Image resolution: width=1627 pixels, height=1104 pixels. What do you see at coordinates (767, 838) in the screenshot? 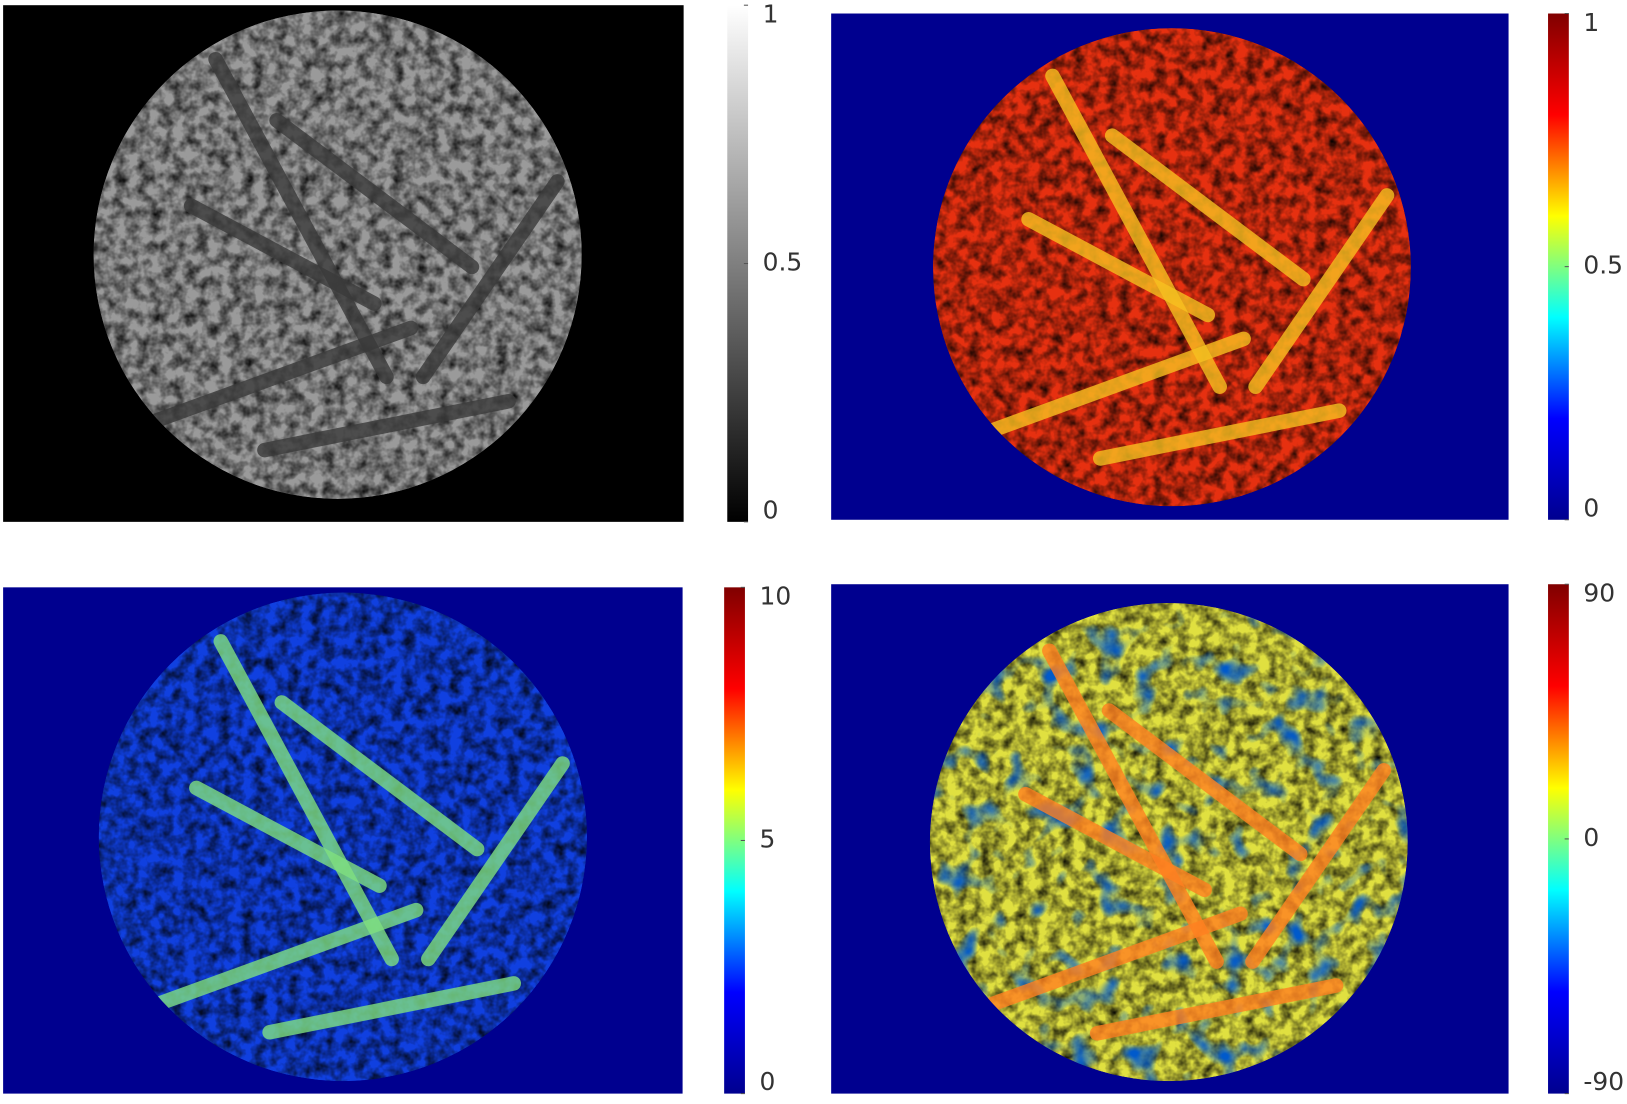
I see `colorbar-tick-label: 5` at bounding box center [767, 838].